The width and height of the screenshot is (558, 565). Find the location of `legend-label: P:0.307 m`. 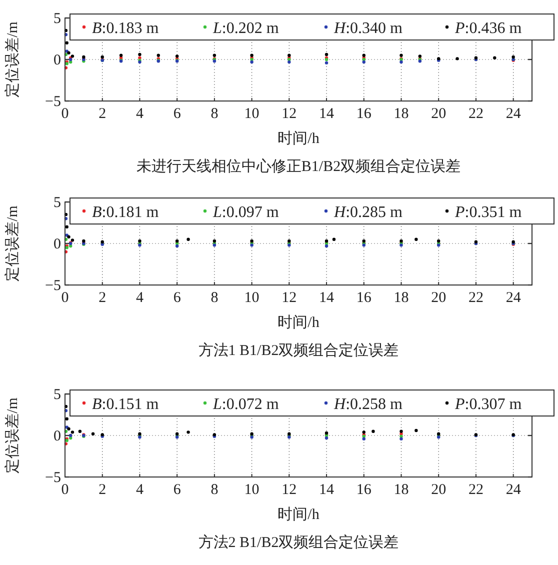

legend-label: P:0.307 m is located at coordinates (488, 404).